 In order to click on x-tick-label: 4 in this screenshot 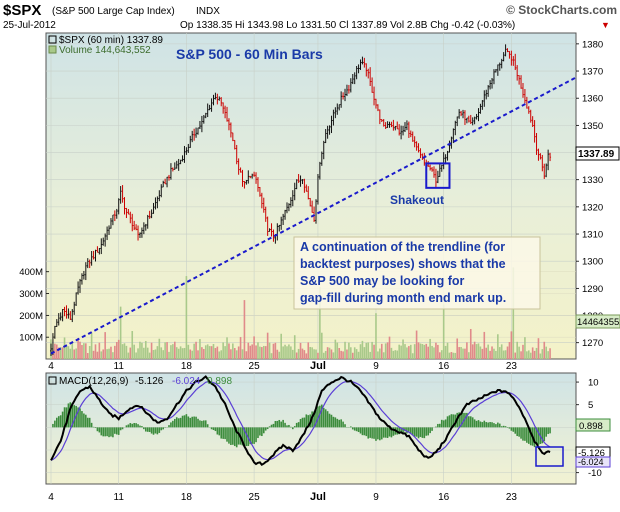, I will do `click(51, 497)`.